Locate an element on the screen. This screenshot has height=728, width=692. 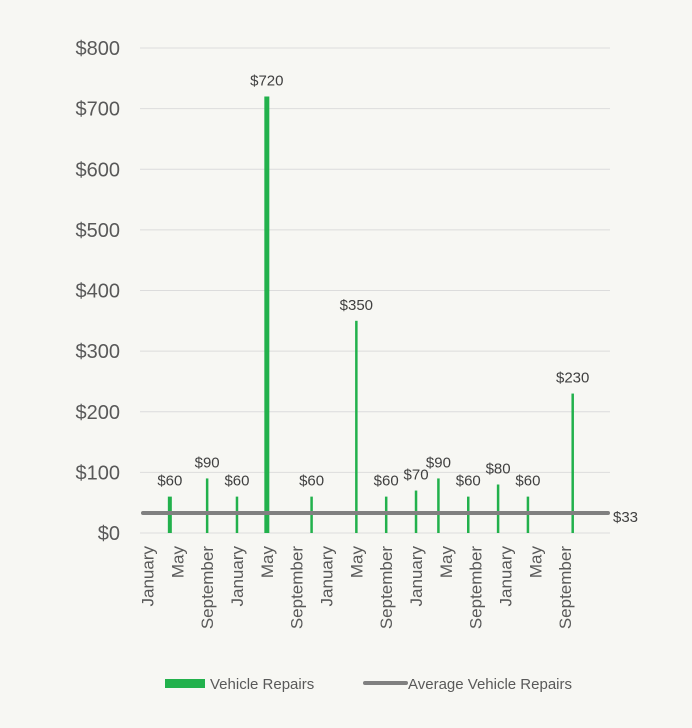
average-label: $33 is located at coordinates (625, 517).